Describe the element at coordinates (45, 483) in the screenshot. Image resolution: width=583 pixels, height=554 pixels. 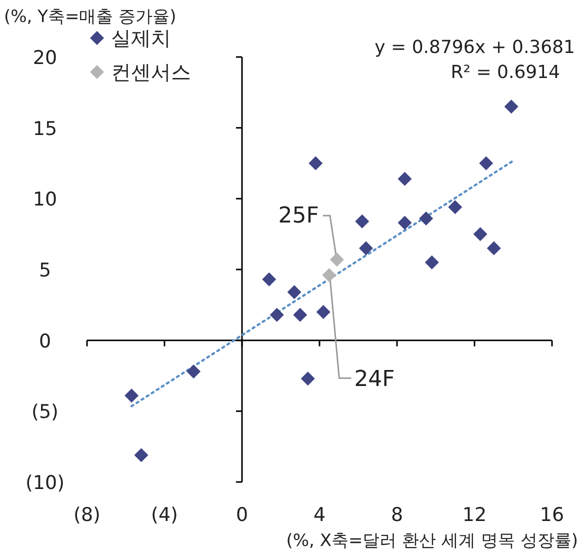
I see `y-tick-label: (10)` at that location.